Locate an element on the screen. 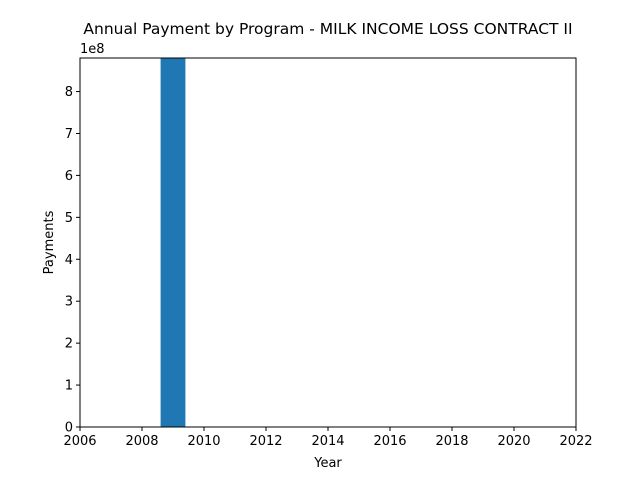 The image size is (640, 480). bars-group is located at coordinates (173, 242).